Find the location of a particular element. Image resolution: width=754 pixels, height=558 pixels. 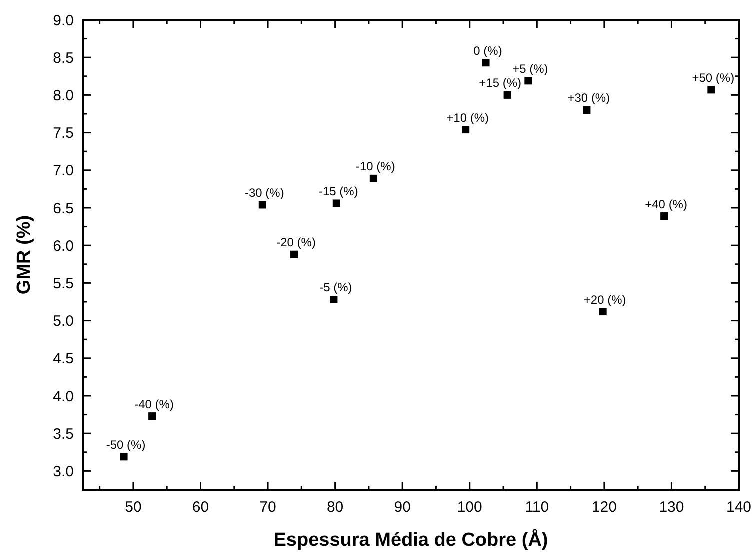

x-tick-label: 50 is located at coordinates (133, 507).